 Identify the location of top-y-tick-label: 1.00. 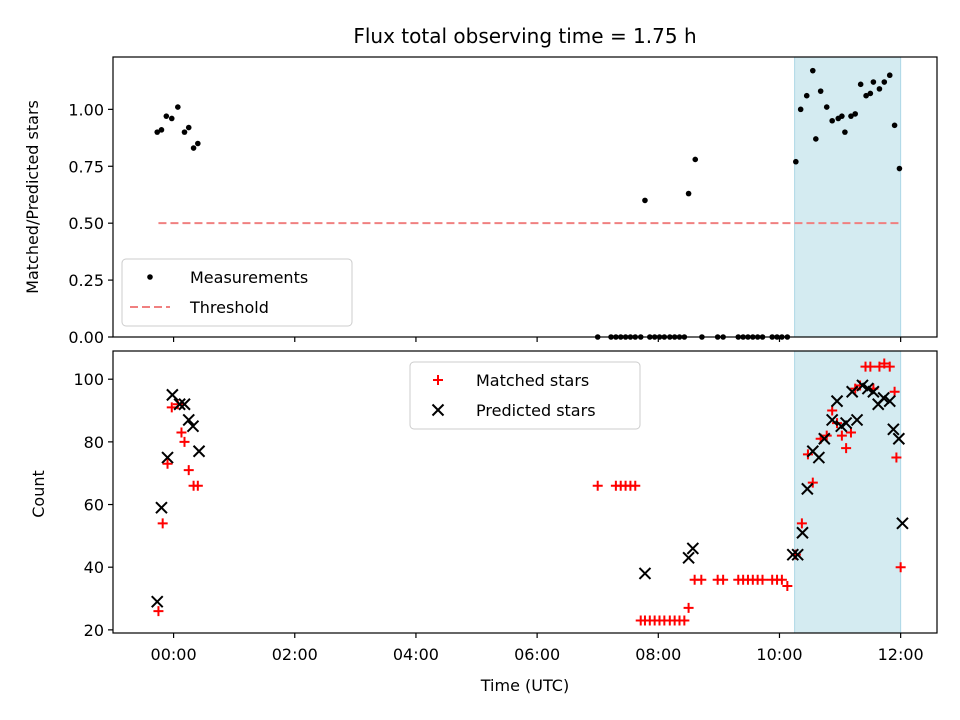
(86, 109).